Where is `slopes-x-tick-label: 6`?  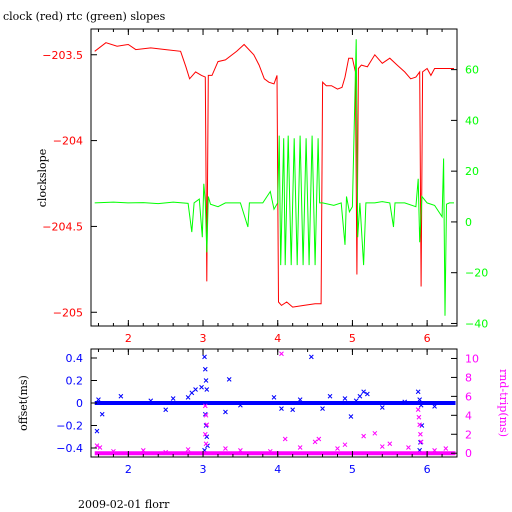 slopes-x-tick-label: 6 is located at coordinates (427, 338).